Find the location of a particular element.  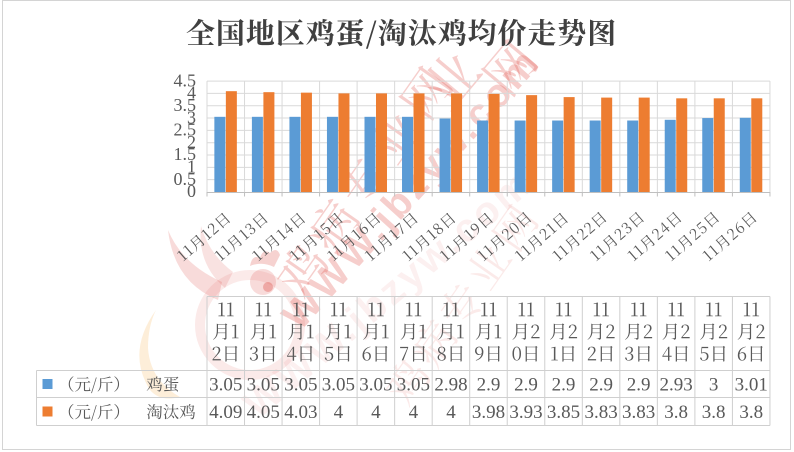

svg-text: 1.5 is located at coordinates (185, 154).